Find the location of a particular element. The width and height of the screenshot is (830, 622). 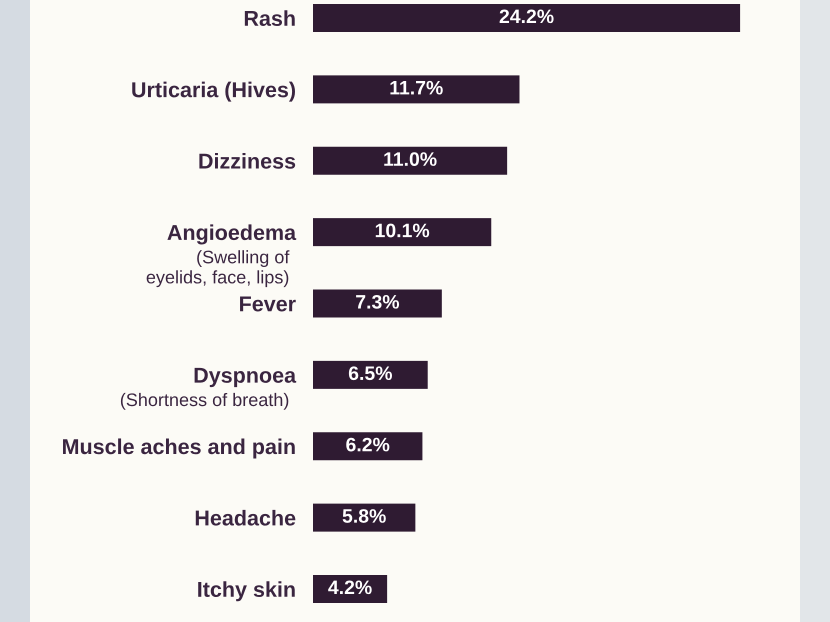

data-label: 11.0% is located at coordinates (410, 159).